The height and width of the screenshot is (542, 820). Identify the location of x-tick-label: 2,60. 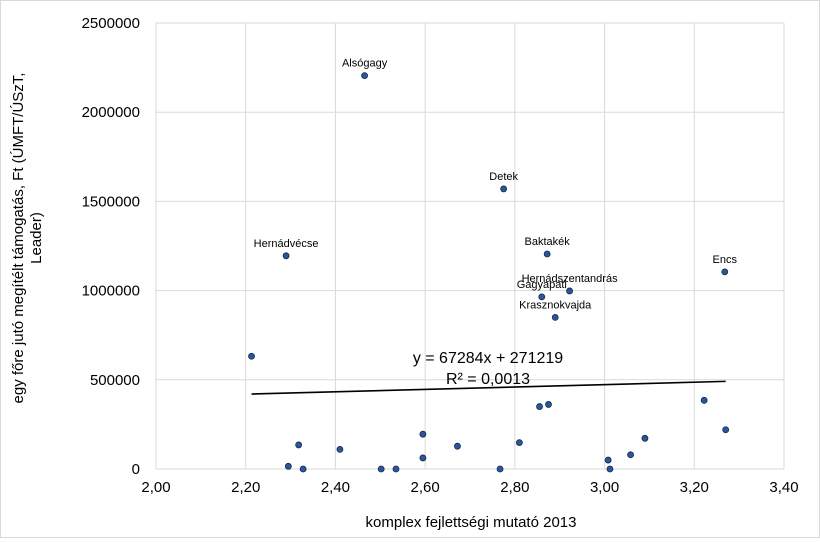
(425, 487).